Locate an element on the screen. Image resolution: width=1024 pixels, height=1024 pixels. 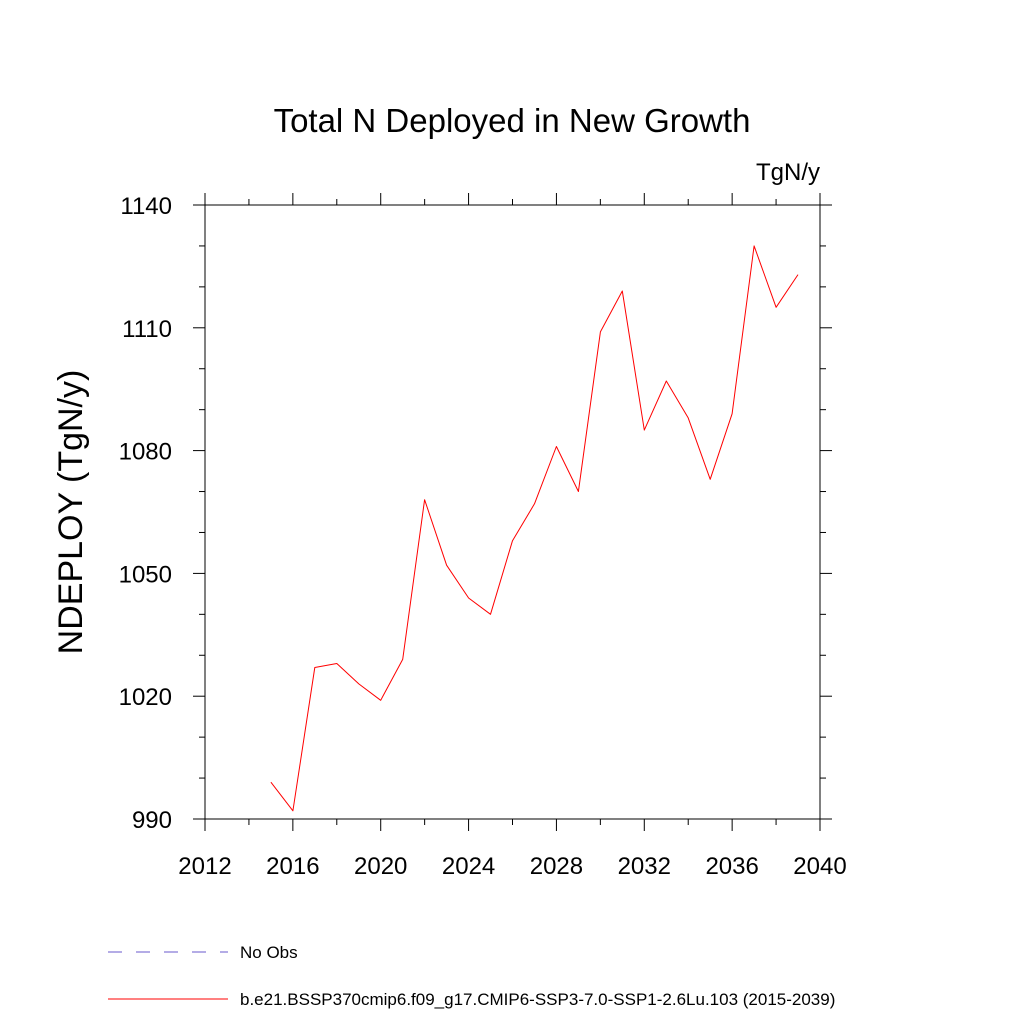
x-tick-label: 2040 is located at coordinates (819, 866).